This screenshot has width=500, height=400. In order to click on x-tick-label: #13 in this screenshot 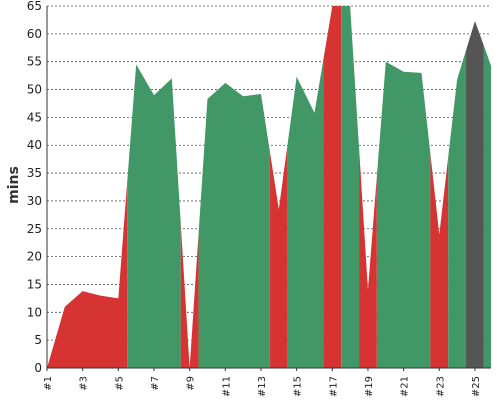, I will do `click(262, 386)`.